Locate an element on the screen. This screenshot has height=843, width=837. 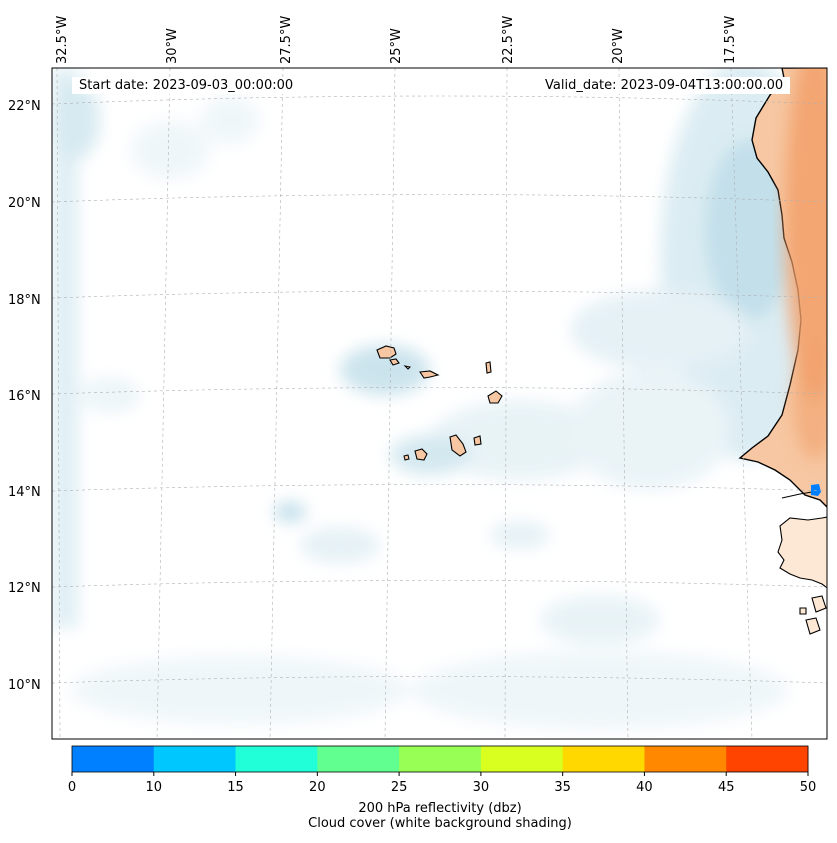
meridian-25w is located at coordinates (390, 403).